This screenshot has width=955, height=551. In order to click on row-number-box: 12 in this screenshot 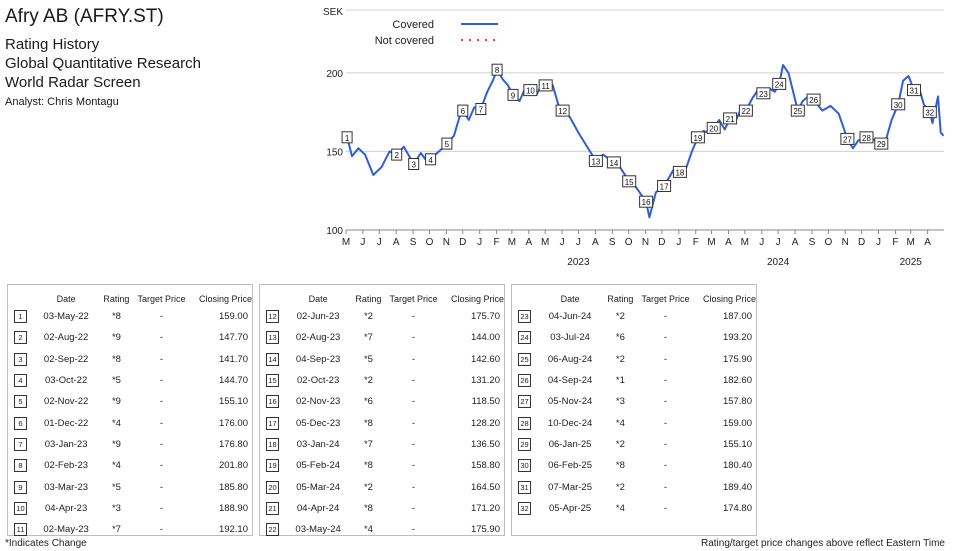, I will do `click(272, 317)`.